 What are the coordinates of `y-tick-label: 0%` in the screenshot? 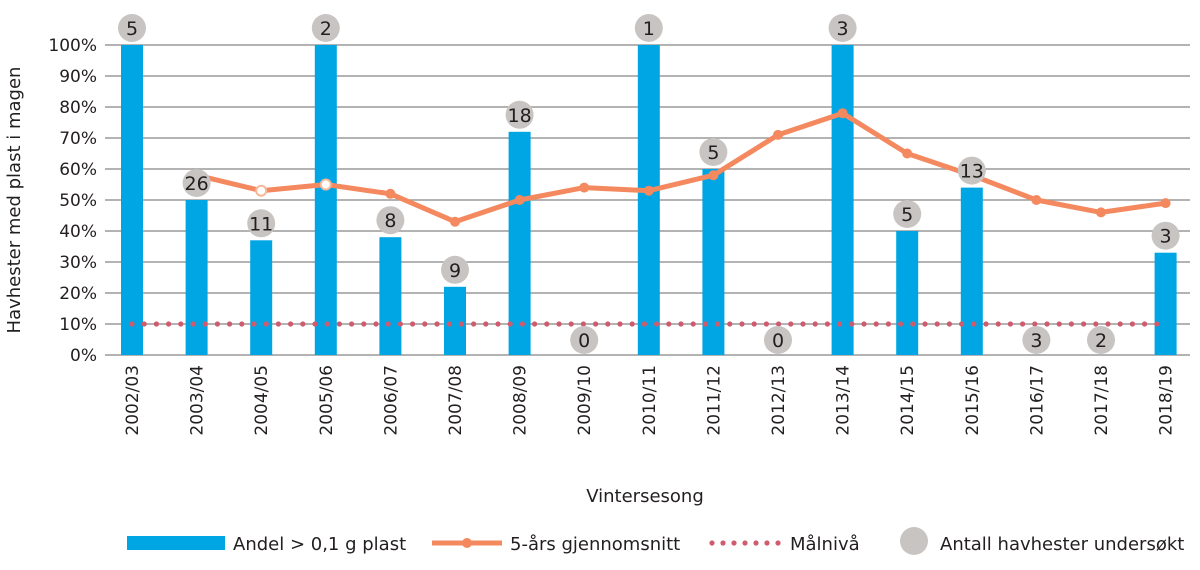 It's located at (83, 356).